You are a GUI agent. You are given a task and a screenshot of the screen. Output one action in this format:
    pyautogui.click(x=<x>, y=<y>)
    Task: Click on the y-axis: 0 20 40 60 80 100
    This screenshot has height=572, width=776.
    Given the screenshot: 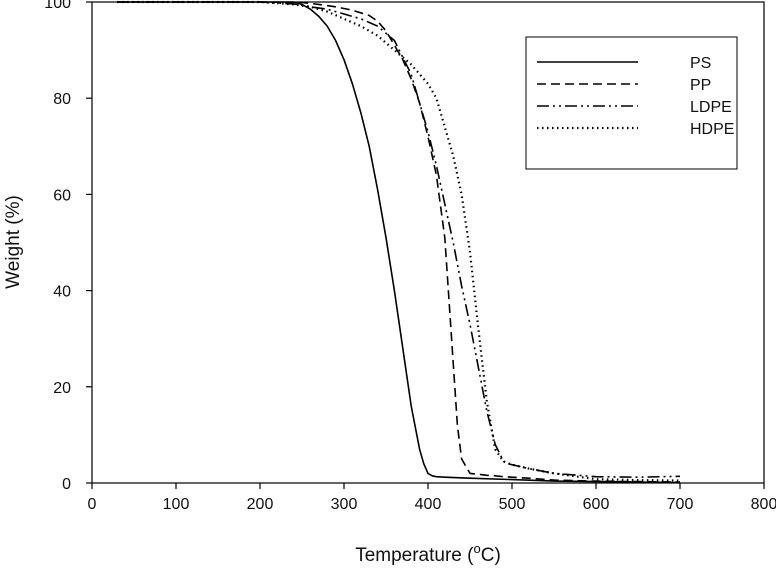 What is the action you would take?
    pyautogui.click(x=68, y=246)
    